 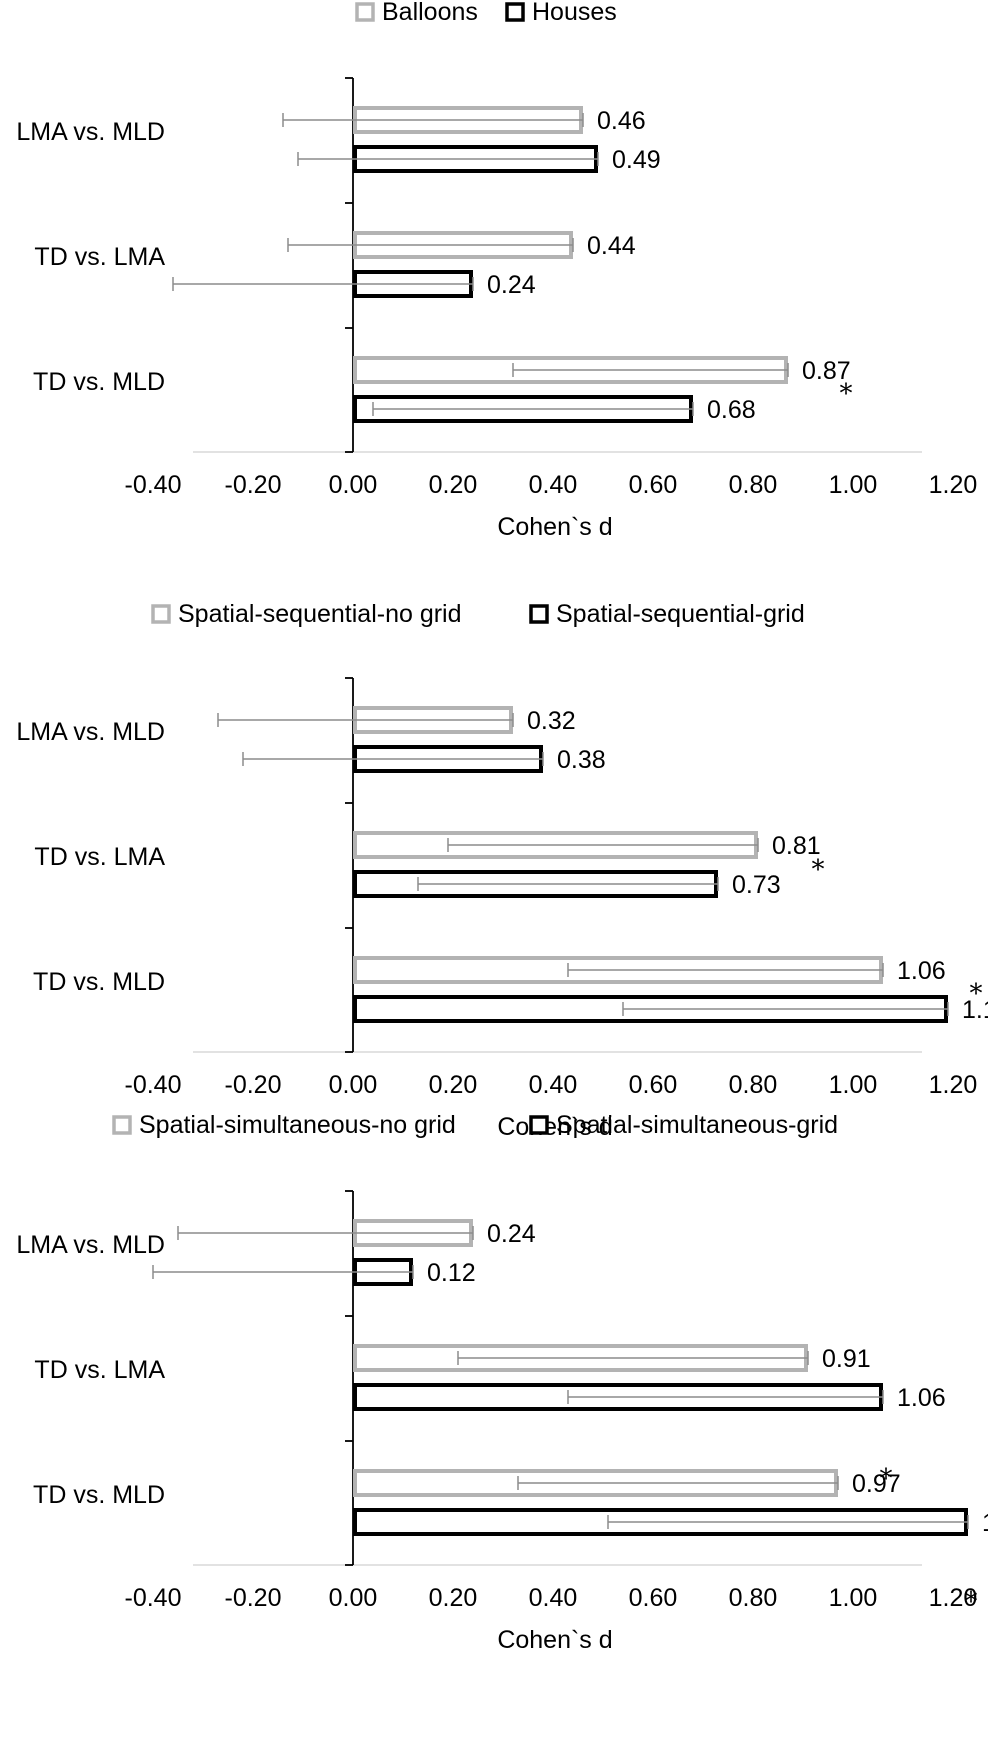 What do you see at coordinates (796, 846) in the screenshot?
I see `data-label: 0.81` at bounding box center [796, 846].